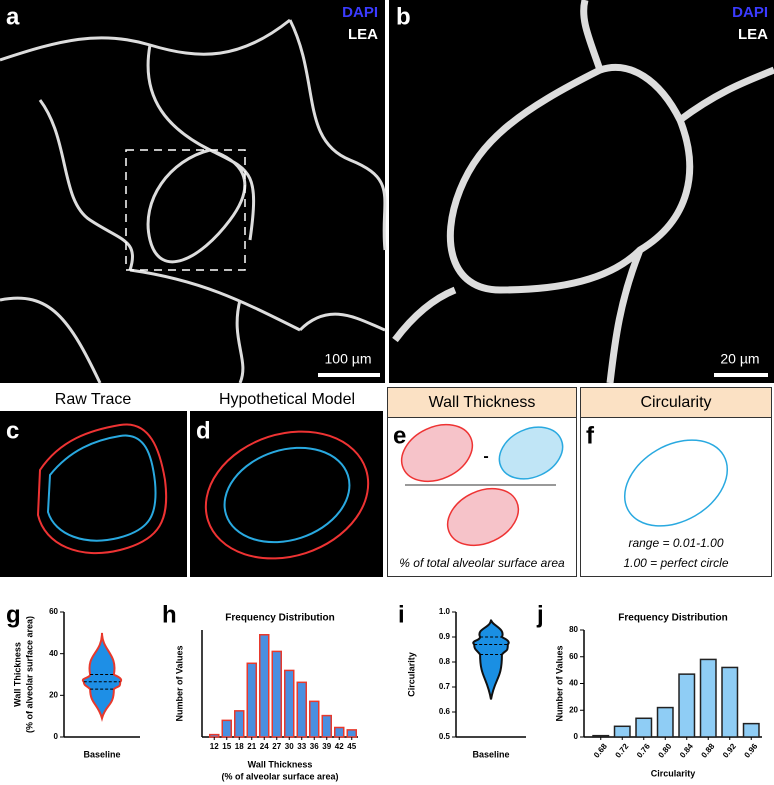 The image size is (774, 785). Describe the element at coordinates (675, 543) in the screenshot. I see `caption: range = 0.01-1.00` at that location.